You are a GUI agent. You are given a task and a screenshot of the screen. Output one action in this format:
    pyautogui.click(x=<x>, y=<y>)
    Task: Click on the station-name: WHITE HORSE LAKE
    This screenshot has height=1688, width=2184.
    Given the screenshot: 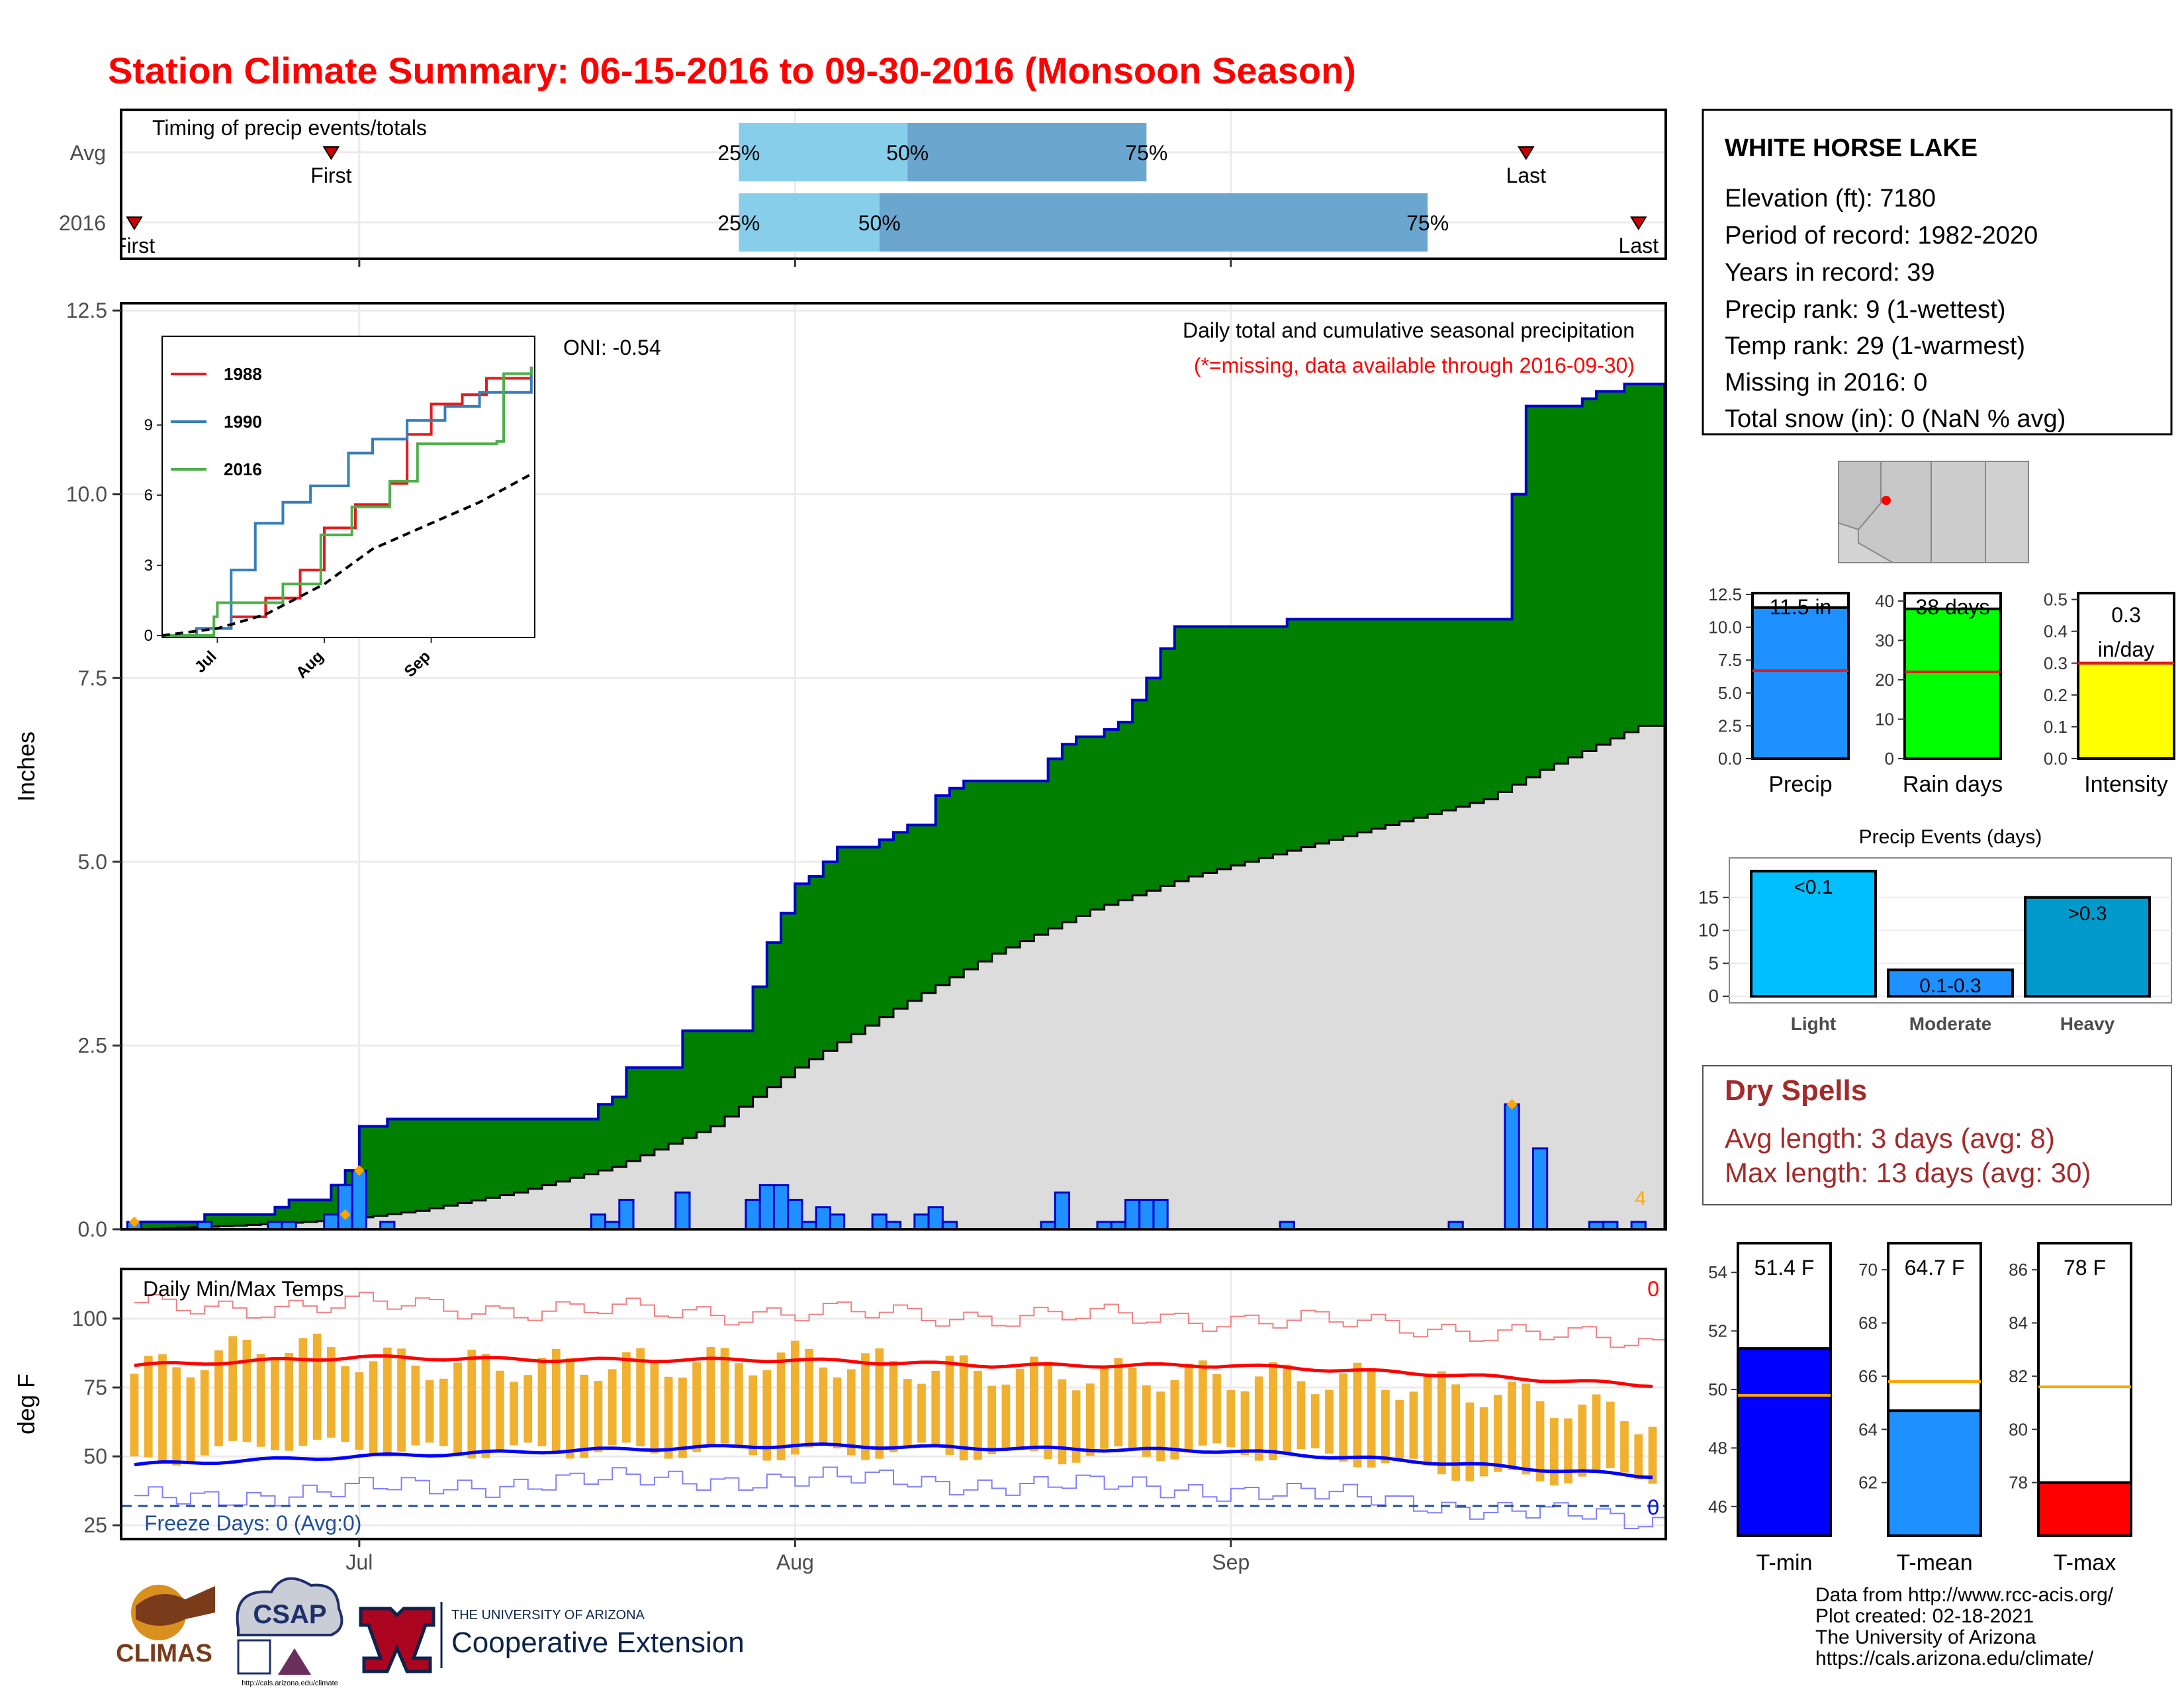 What is the action you would take?
    pyautogui.click(x=1851, y=148)
    